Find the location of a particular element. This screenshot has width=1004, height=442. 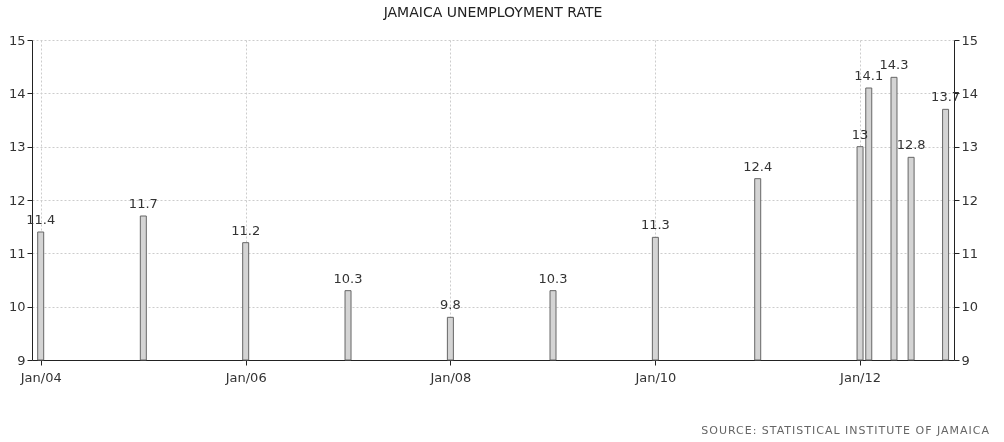

data-label: 11.3 is located at coordinates (655, 225).